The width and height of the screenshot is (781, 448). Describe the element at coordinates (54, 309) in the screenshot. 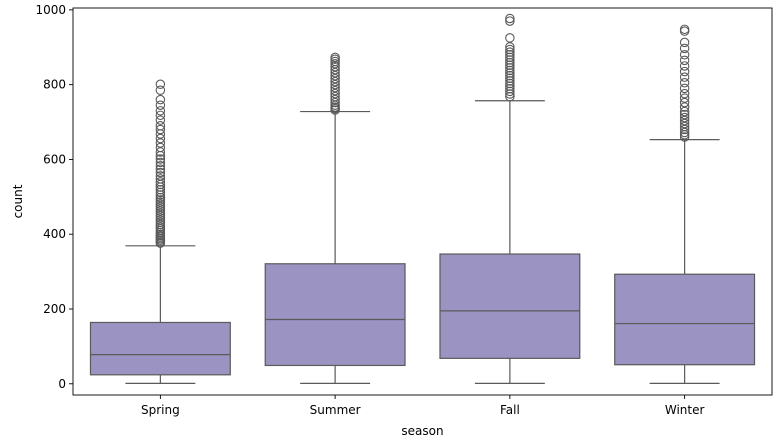

I see `y-tick-label: 200` at that location.